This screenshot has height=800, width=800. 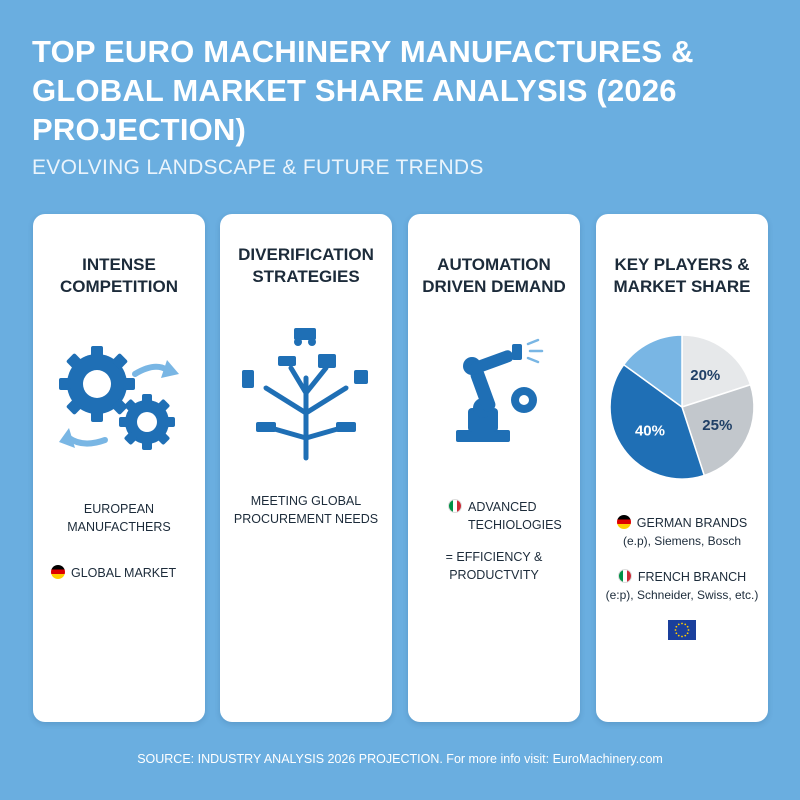 I want to click on market-share-pie-chart: 20% 25% 40%, so click(x=682, y=407).